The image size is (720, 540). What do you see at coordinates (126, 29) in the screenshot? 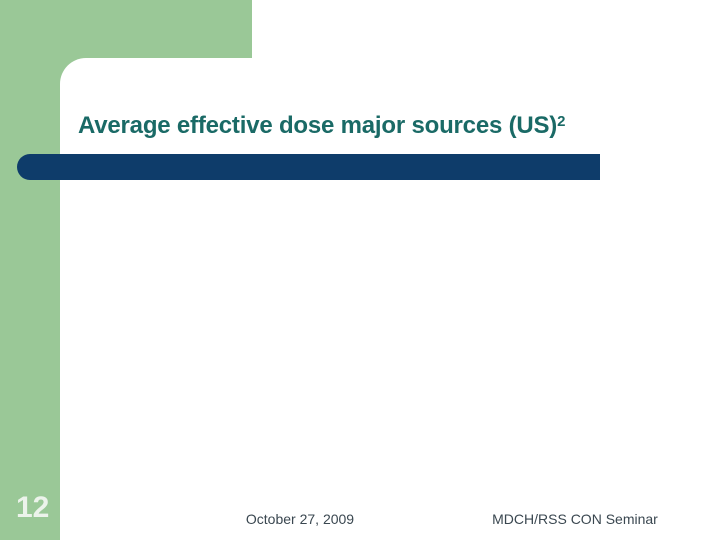
I see `header-green-block` at bounding box center [126, 29].